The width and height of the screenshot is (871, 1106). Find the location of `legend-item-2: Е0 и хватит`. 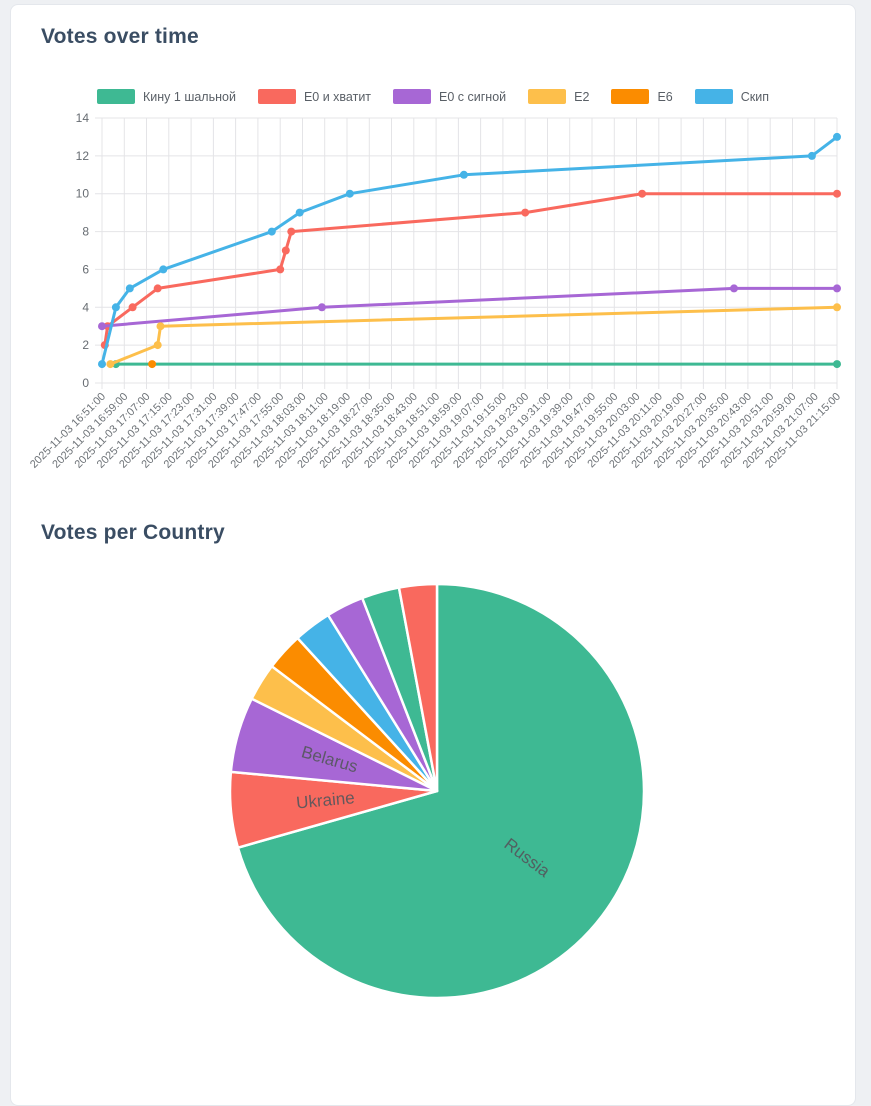

legend-item-2: Е0 и хватит is located at coordinates (314, 96).